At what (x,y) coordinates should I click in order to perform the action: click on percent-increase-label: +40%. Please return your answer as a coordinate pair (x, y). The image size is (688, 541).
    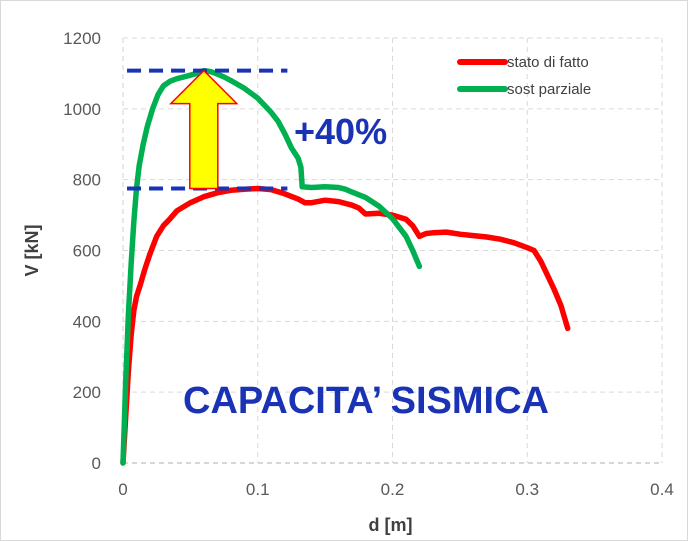
    Looking at the image, I should click on (340, 131).